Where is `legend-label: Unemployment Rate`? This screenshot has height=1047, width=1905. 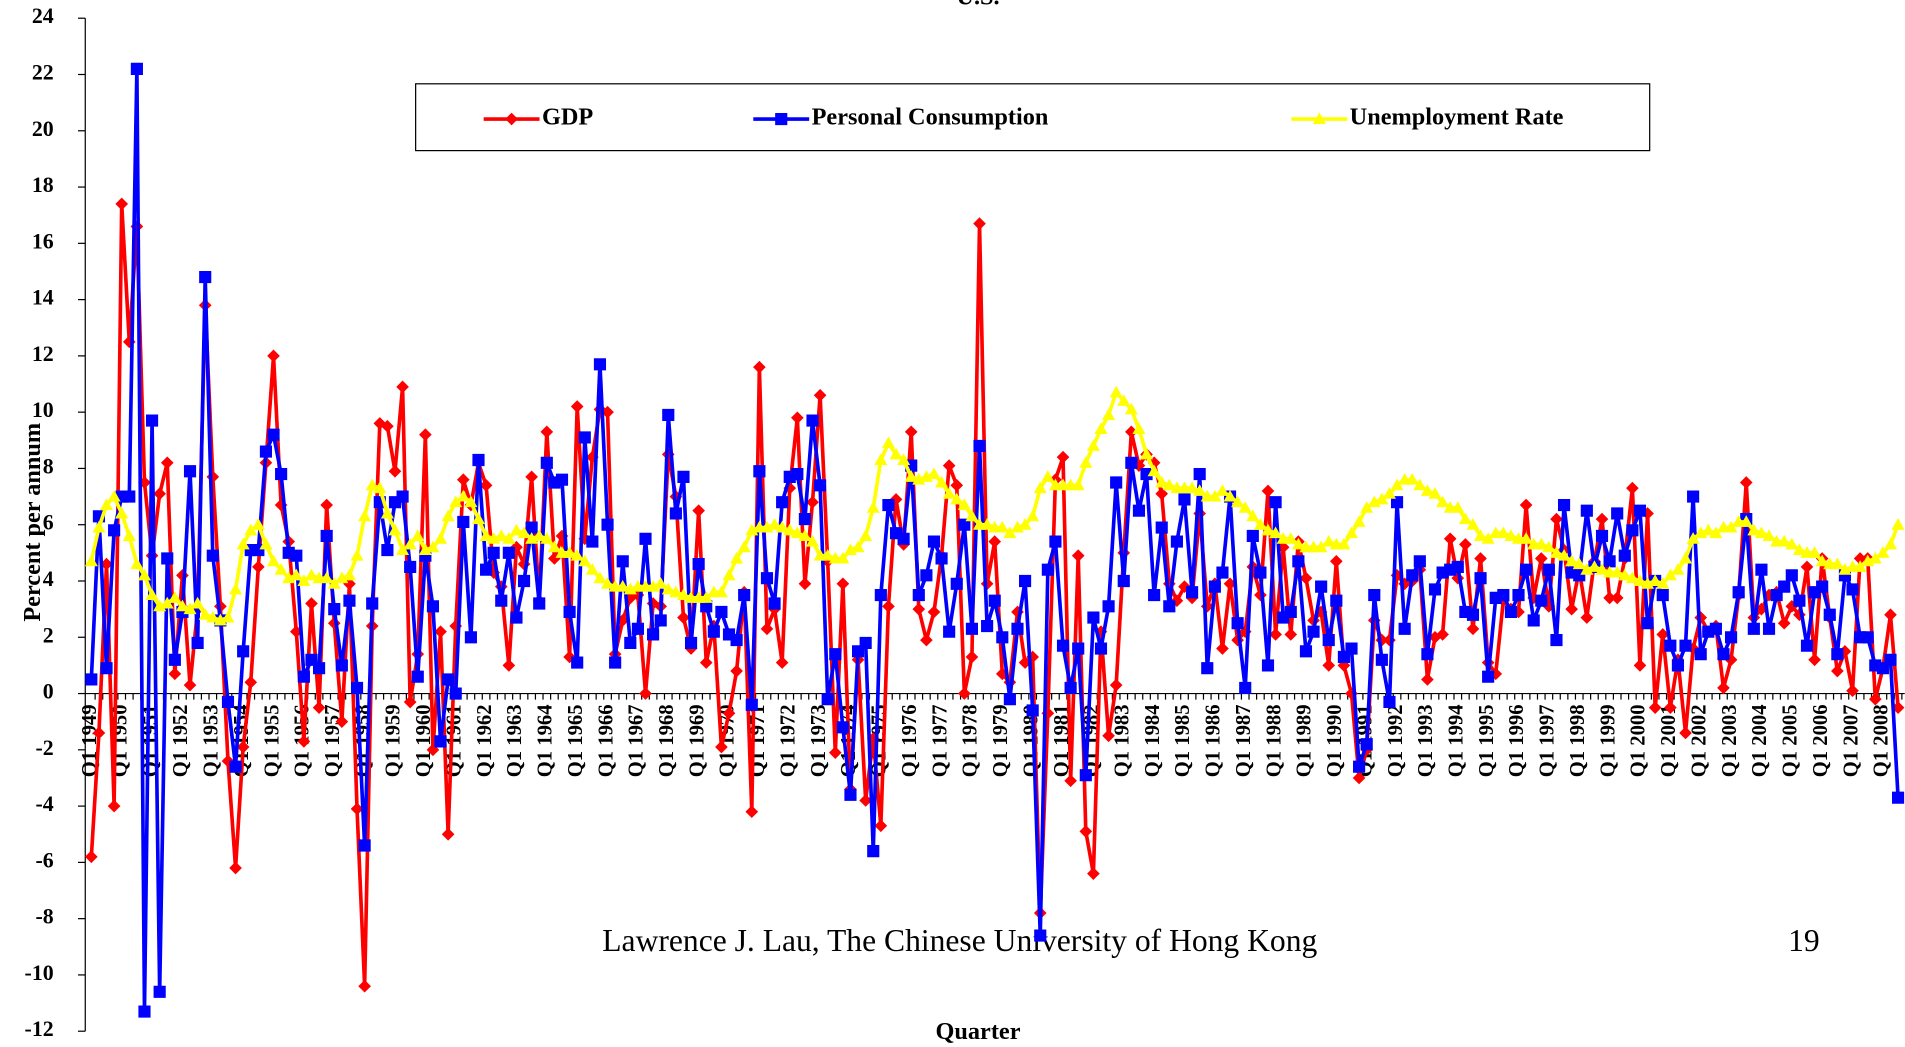 legend-label: Unemployment Rate is located at coordinates (1457, 117).